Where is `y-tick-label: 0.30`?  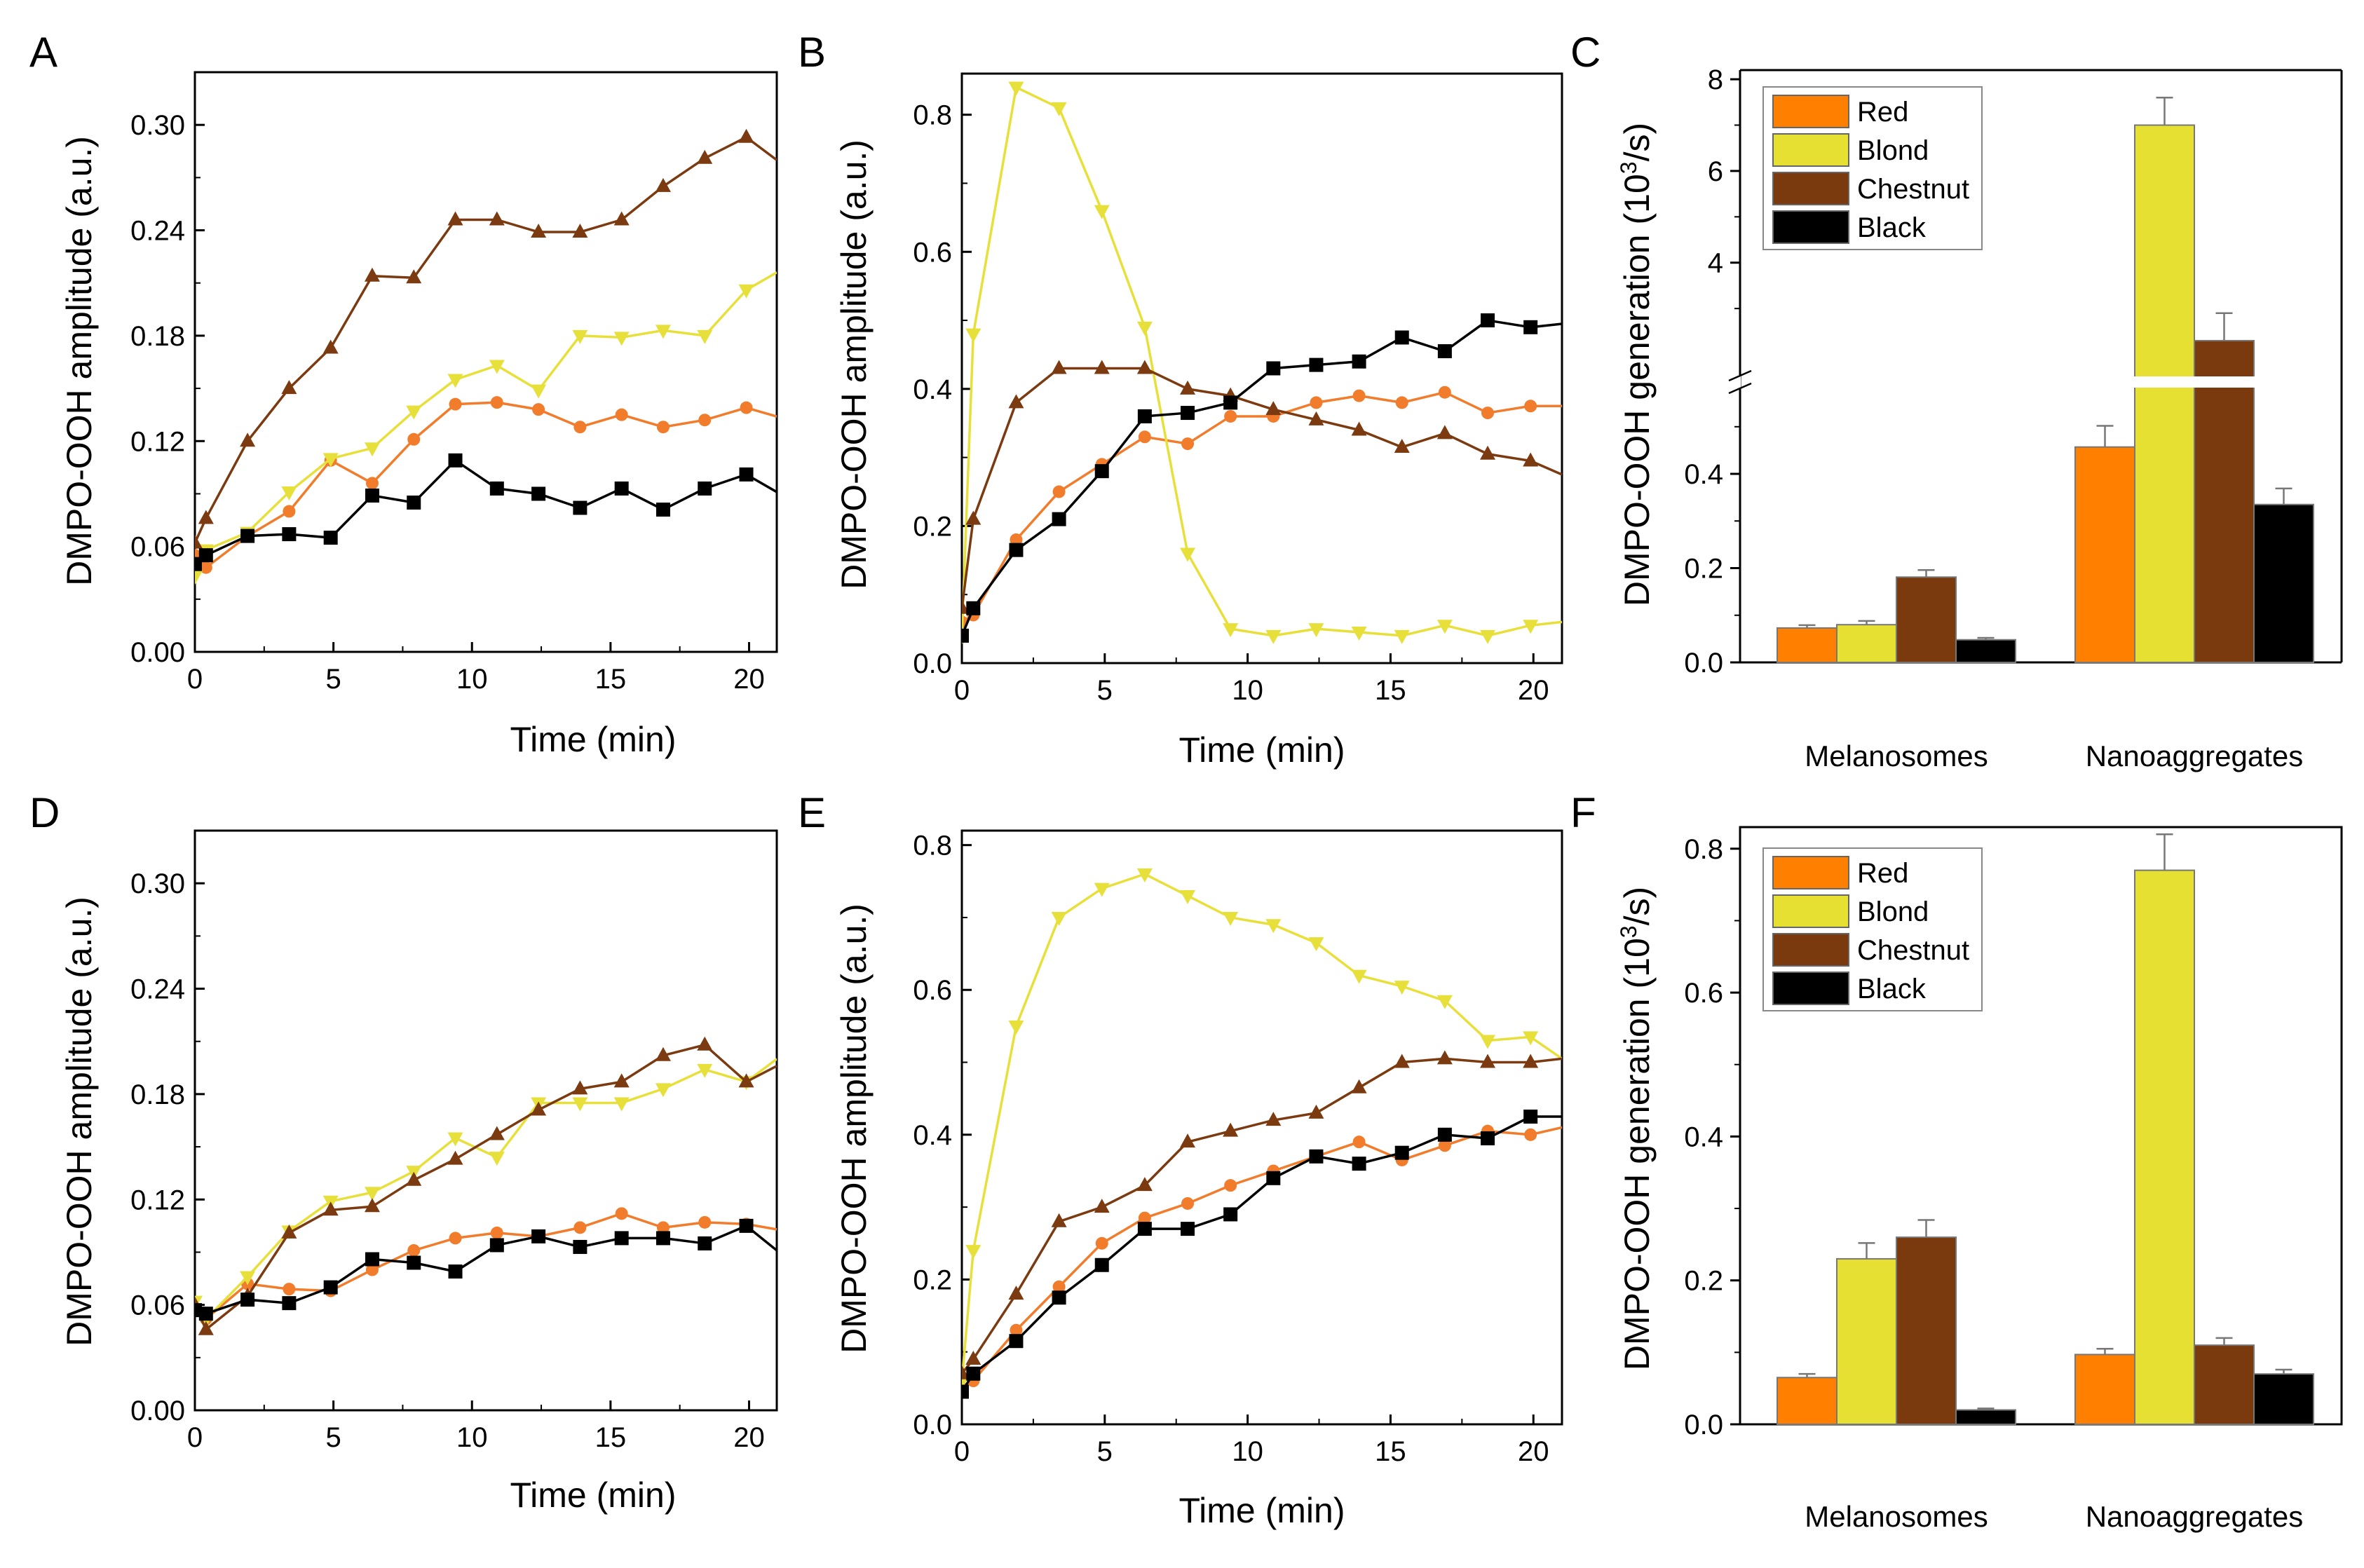
y-tick-label: 0.30 is located at coordinates (157, 125).